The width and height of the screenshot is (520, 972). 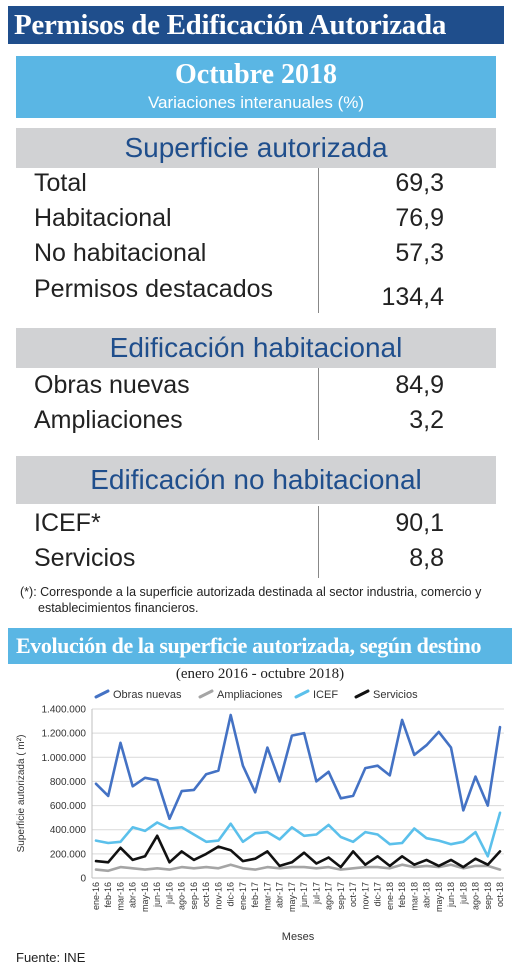 What do you see at coordinates (365, 896) in the screenshot?
I see `x-tick-label: nov-17` at bounding box center [365, 896].